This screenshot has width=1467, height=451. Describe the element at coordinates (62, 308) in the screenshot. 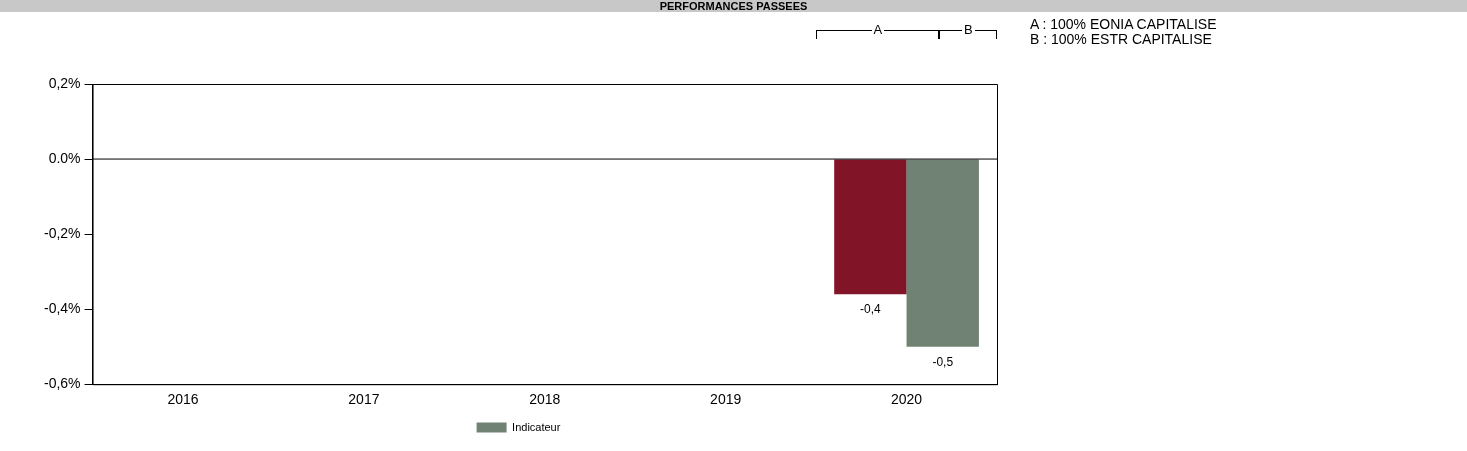

I see `y-tick-label: -0,4%` at that location.